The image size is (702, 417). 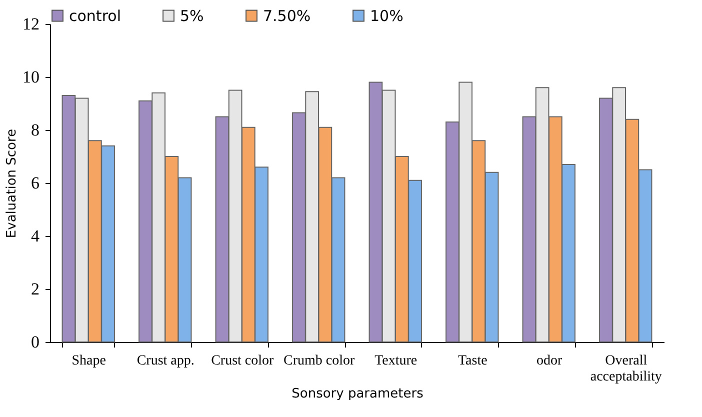 What do you see at coordinates (549, 361) in the screenshot?
I see `x-tick-label: odor` at bounding box center [549, 361].